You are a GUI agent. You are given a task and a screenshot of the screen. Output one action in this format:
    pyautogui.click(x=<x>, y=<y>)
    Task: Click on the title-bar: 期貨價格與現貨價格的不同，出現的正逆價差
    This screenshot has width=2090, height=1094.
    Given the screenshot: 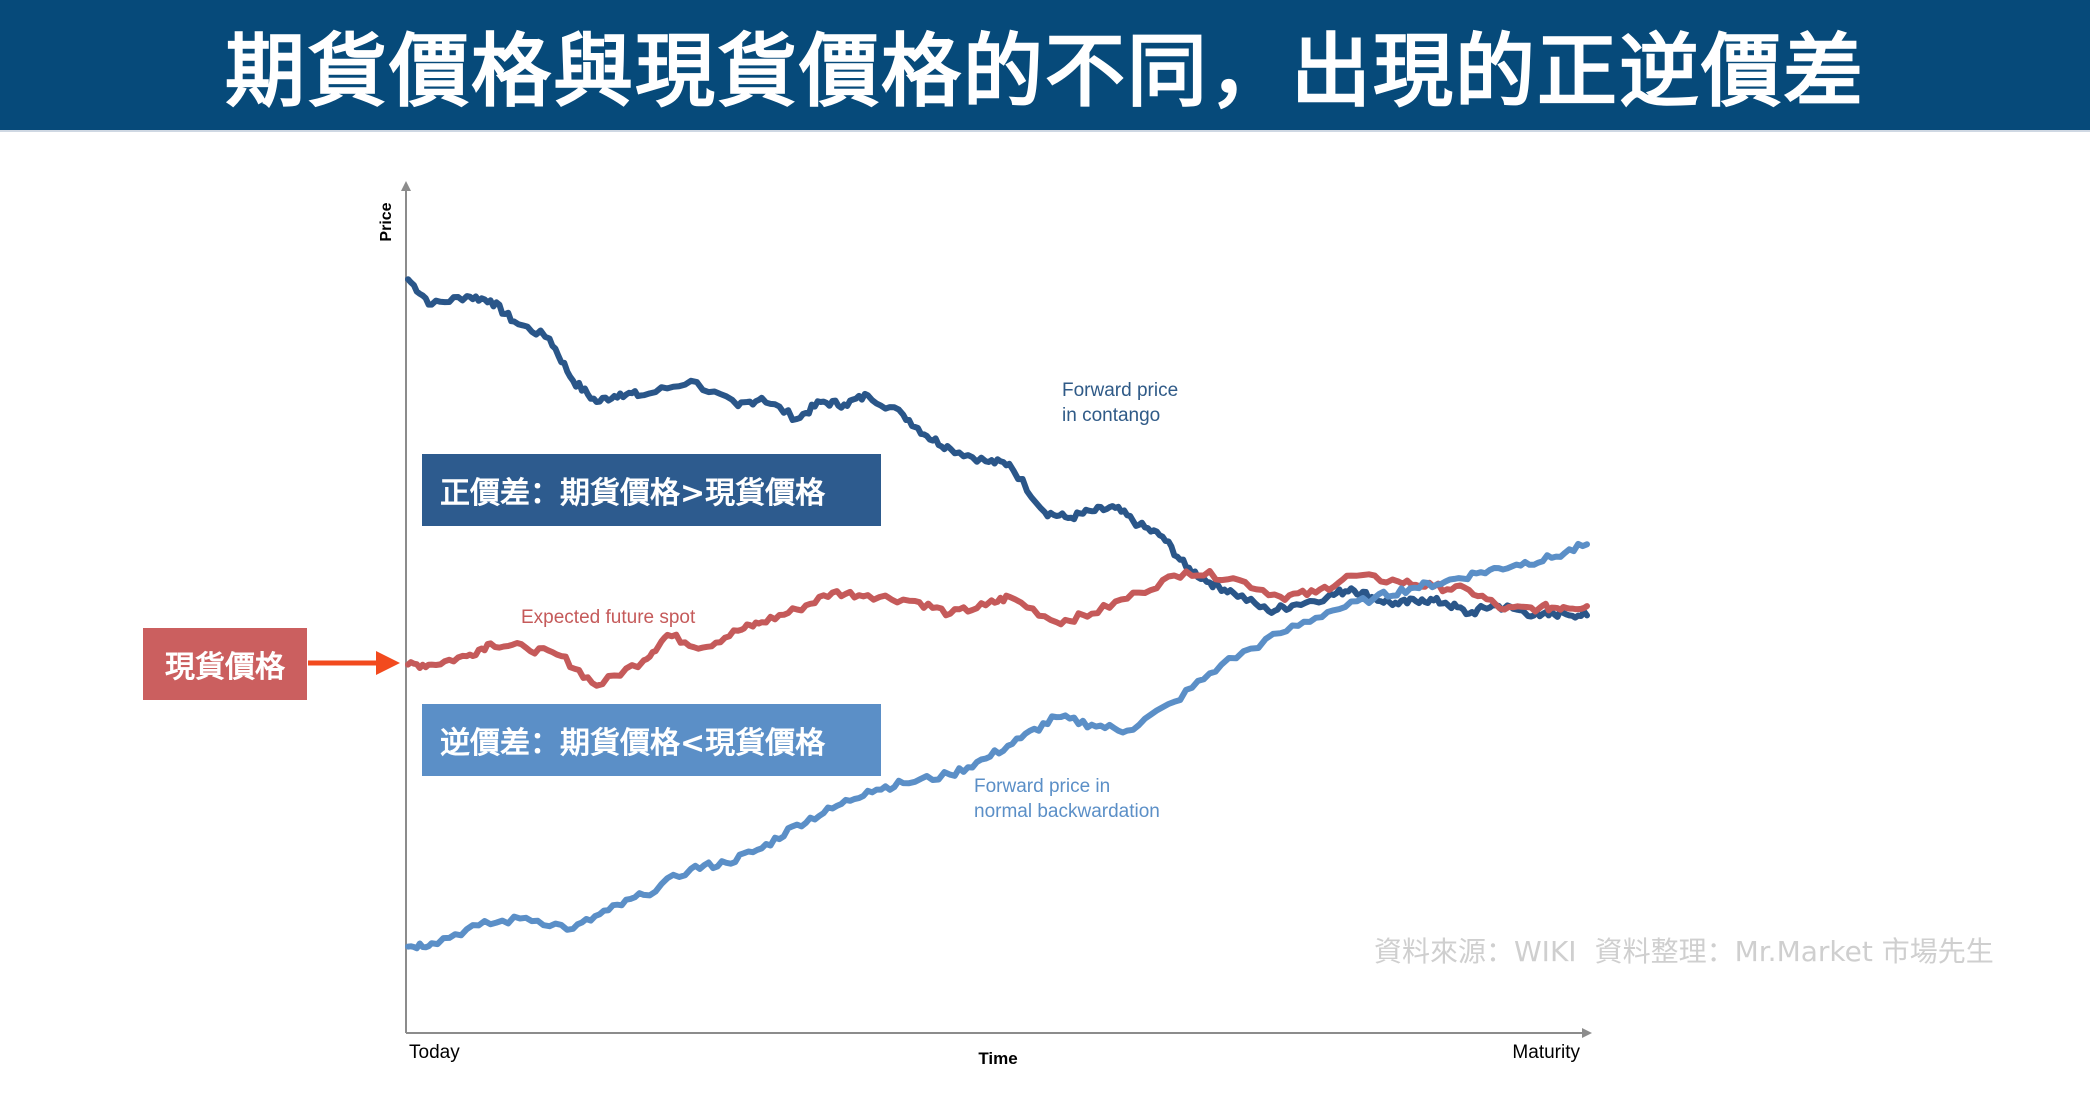 What is the action you would take?
    pyautogui.click(x=1045, y=66)
    